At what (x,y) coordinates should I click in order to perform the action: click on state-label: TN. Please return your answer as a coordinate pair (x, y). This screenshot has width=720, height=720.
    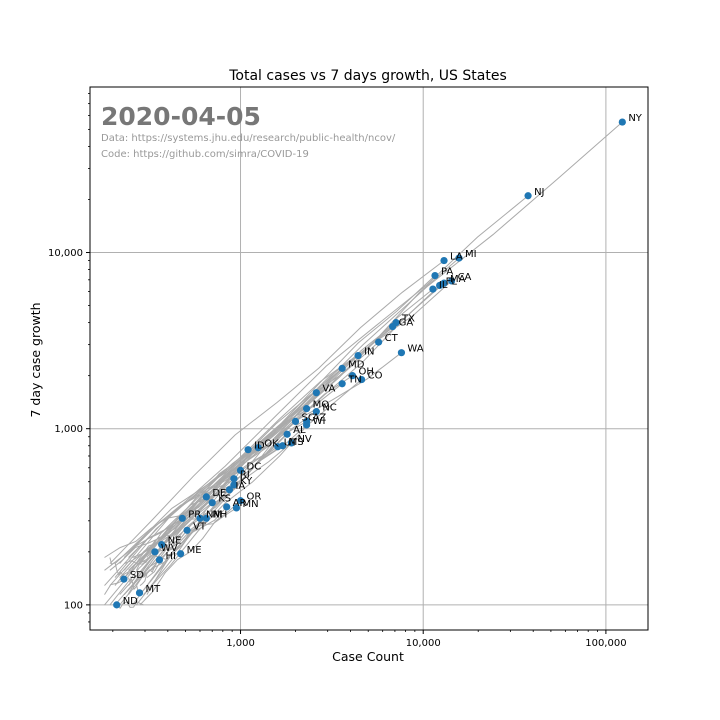
    Looking at the image, I should click on (354, 380).